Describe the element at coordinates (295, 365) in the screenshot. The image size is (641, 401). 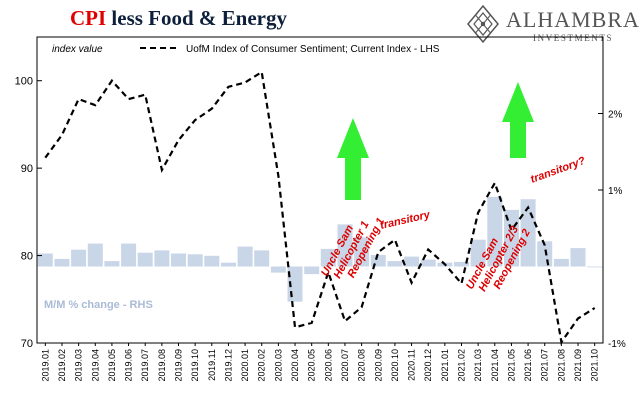
I see `x-tick-label: 2020.04` at that location.